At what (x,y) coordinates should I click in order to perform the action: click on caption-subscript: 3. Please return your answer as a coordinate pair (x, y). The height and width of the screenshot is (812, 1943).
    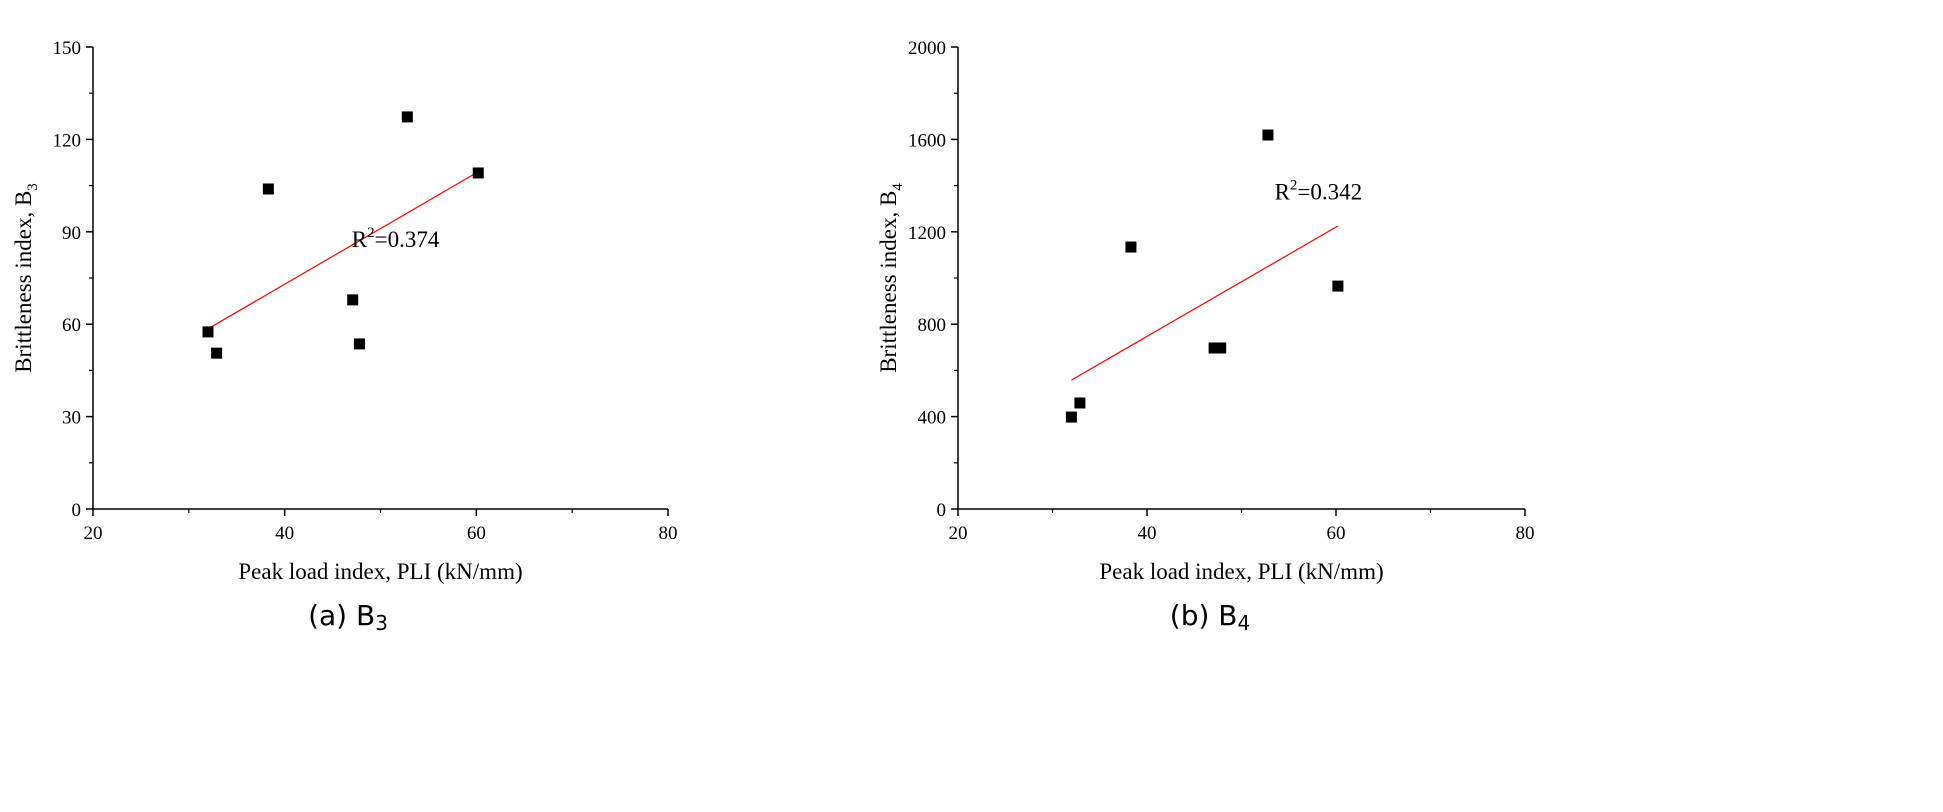
    Looking at the image, I should click on (381, 623).